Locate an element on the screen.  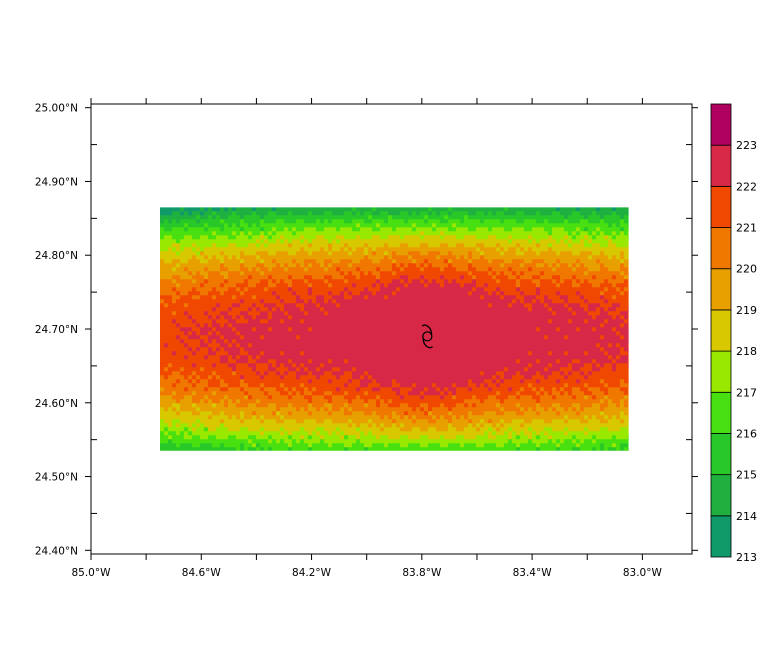
colorbar: 213 214 215 216 217 218 219 220 221 222 223 is located at coordinates (734, 334).